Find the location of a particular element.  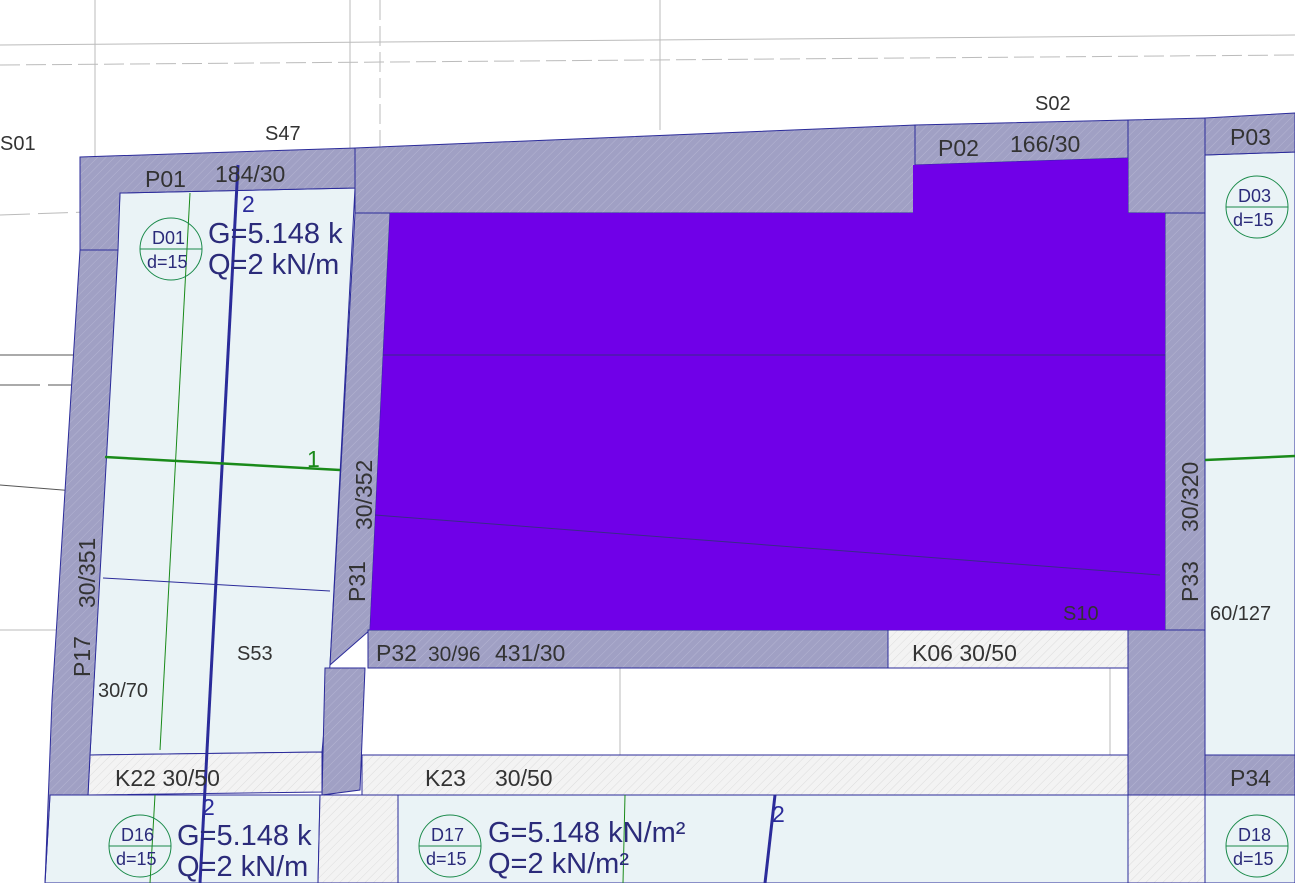

live-load: Q=2 kN/m² is located at coordinates (558, 864).